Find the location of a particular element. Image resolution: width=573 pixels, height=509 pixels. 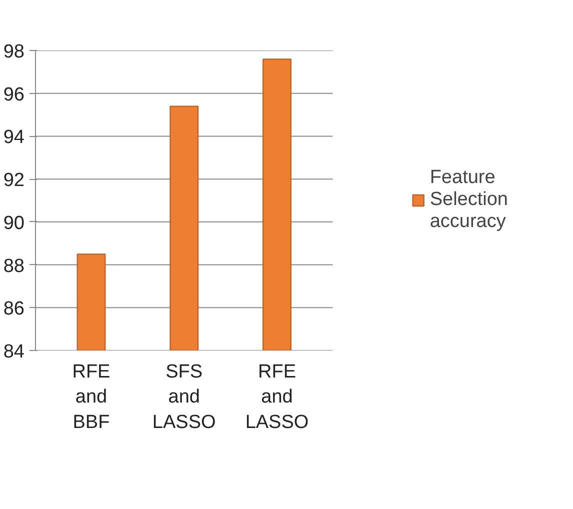

x-tick-label: RFE and BBF is located at coordinates (91, 397).